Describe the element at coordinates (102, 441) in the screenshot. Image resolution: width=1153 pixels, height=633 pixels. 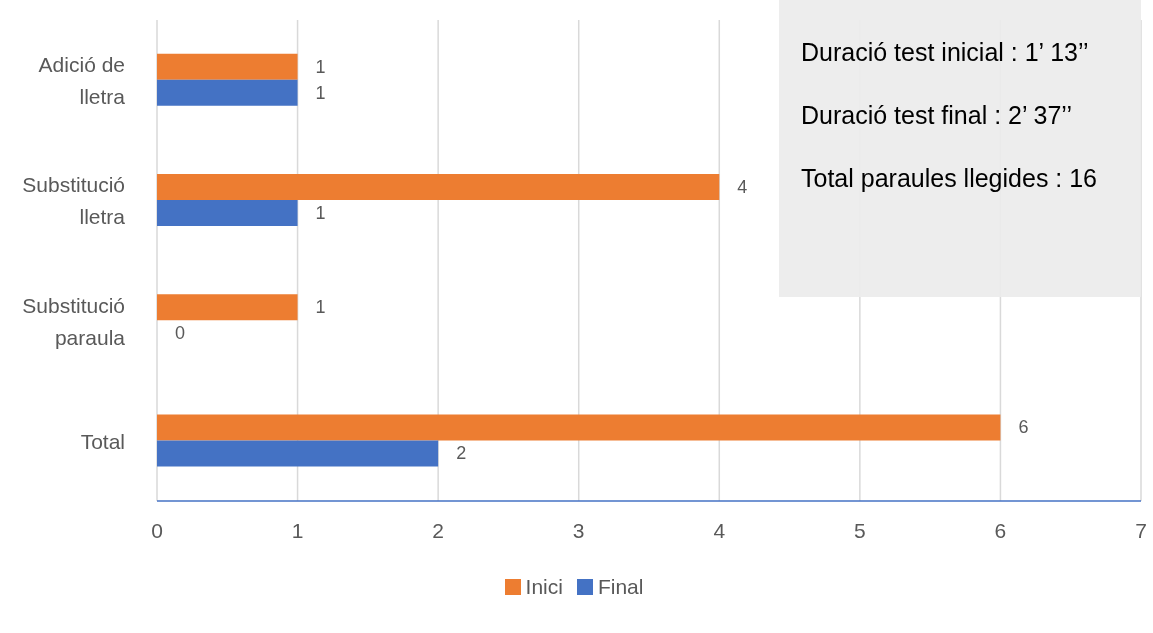
I see `y-tick-label: Total` at that location.